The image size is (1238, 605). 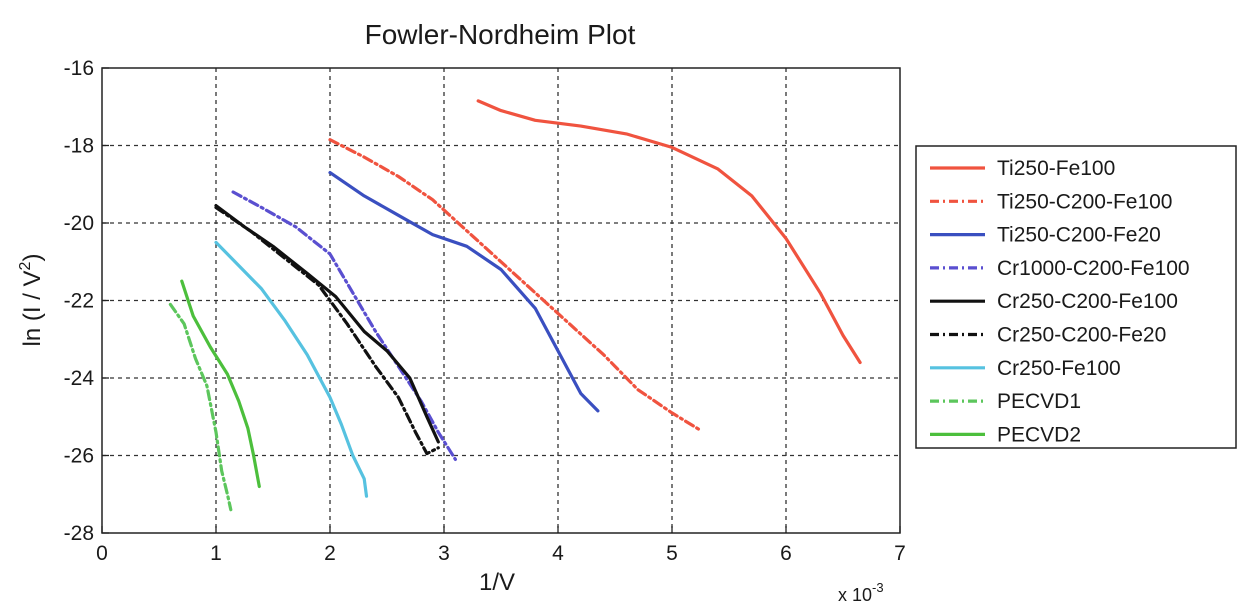 What do you see at coordinates (79, 301) in the screenshot?
I see `y-tick-label: -22` at bounding box center [79, 301].